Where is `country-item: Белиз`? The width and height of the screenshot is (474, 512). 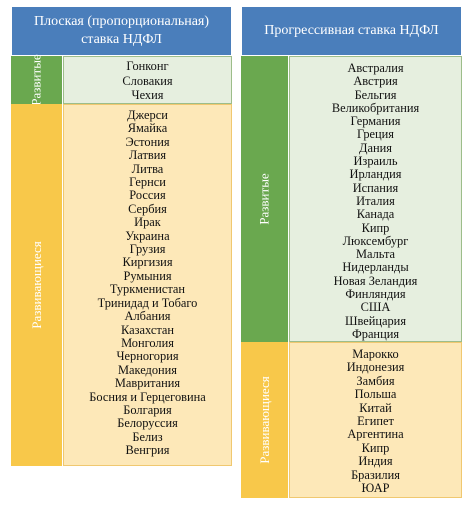 country-item: Белиз is located at coordinates (147, 436).